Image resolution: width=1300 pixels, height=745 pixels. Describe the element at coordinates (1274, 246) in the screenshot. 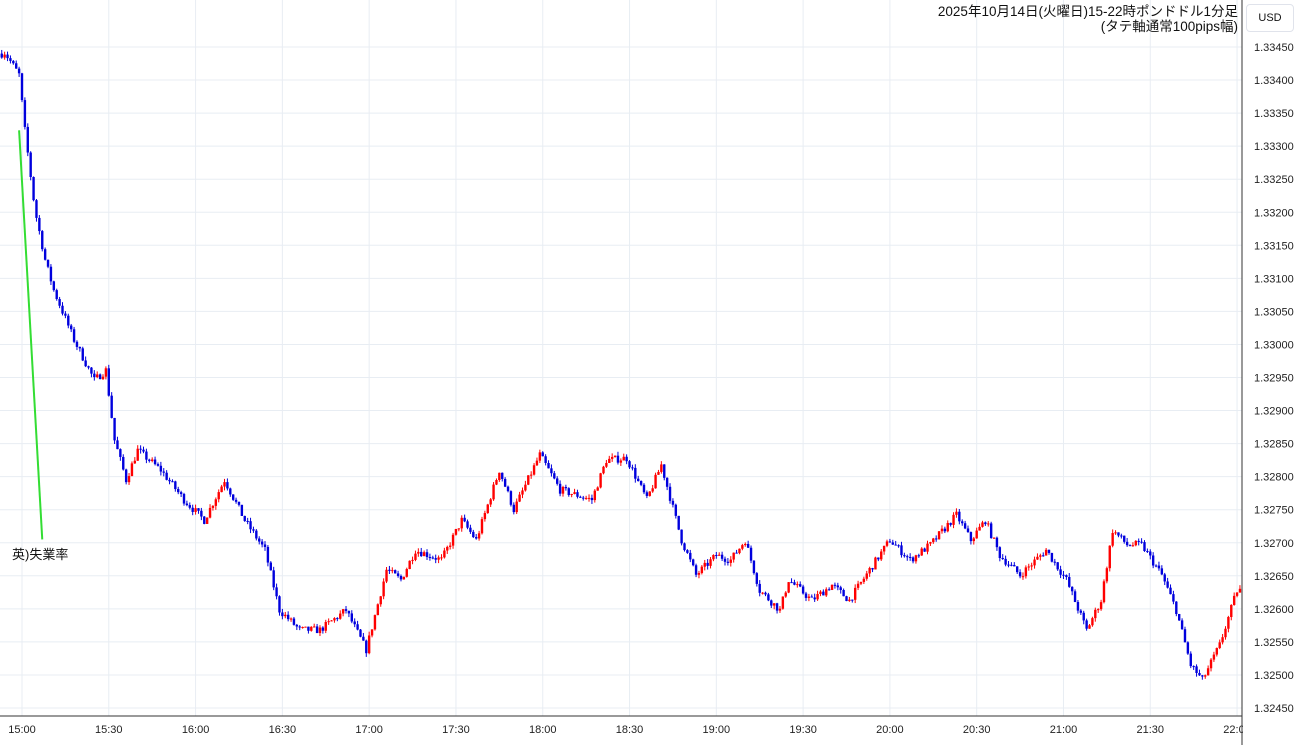

I see `y-tick-label: 1.33150` at that location.